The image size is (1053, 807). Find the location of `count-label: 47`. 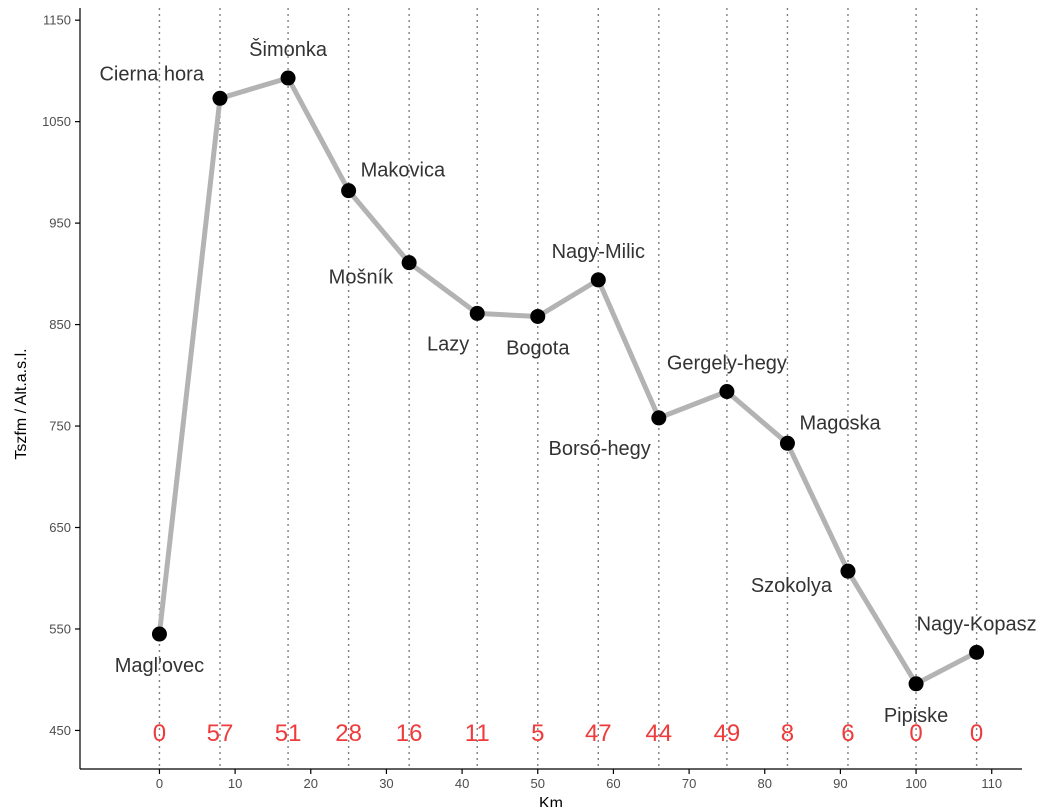

count-label: 47 is located at coordinates (598, 733).